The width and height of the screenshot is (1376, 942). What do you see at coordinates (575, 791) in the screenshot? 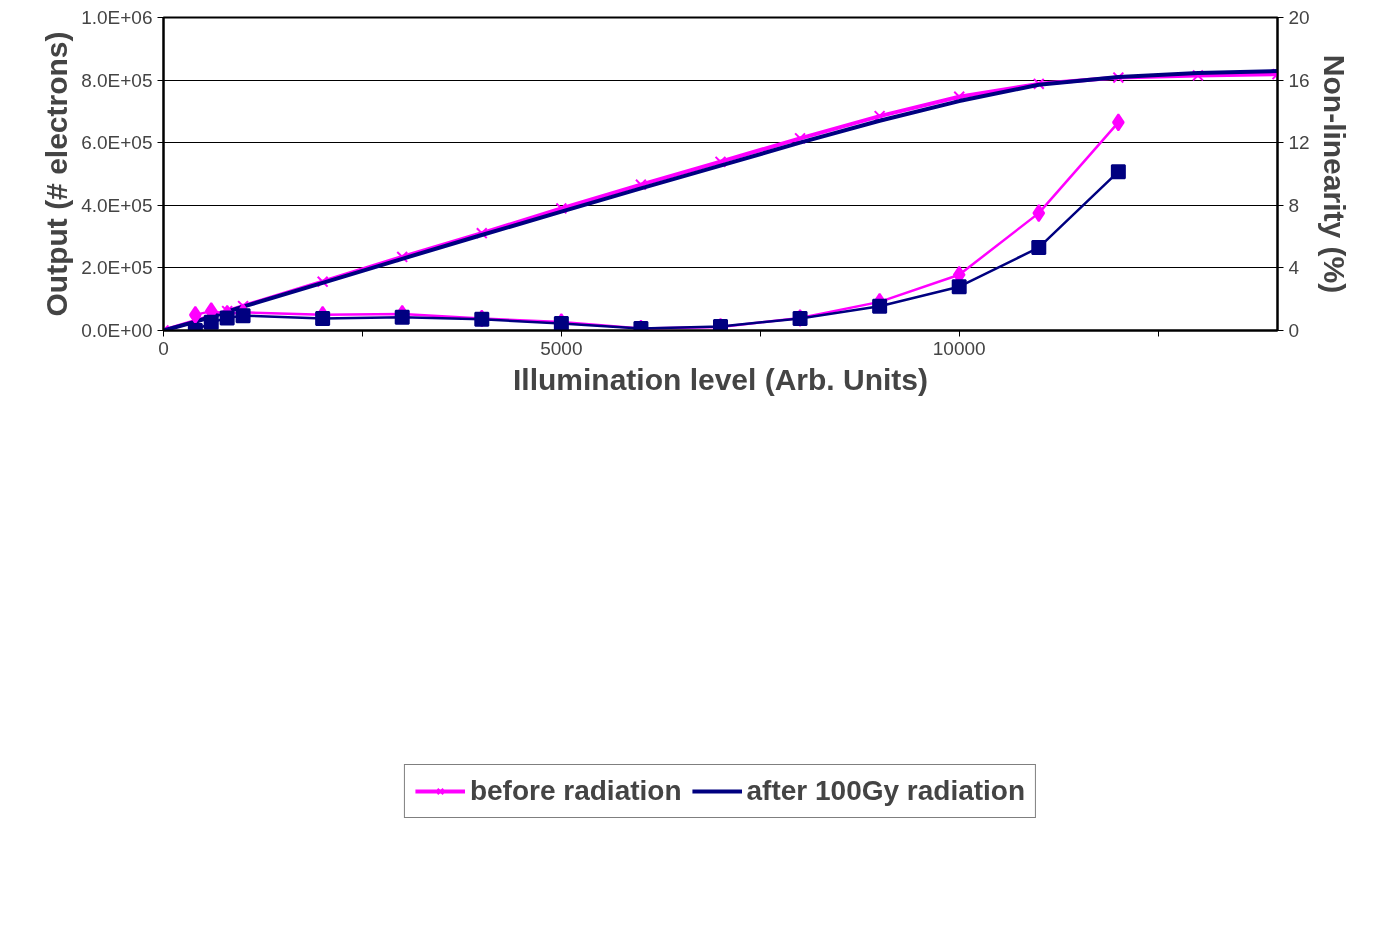
I see `legend-label: before radiation` at bounding box center [575, 791].